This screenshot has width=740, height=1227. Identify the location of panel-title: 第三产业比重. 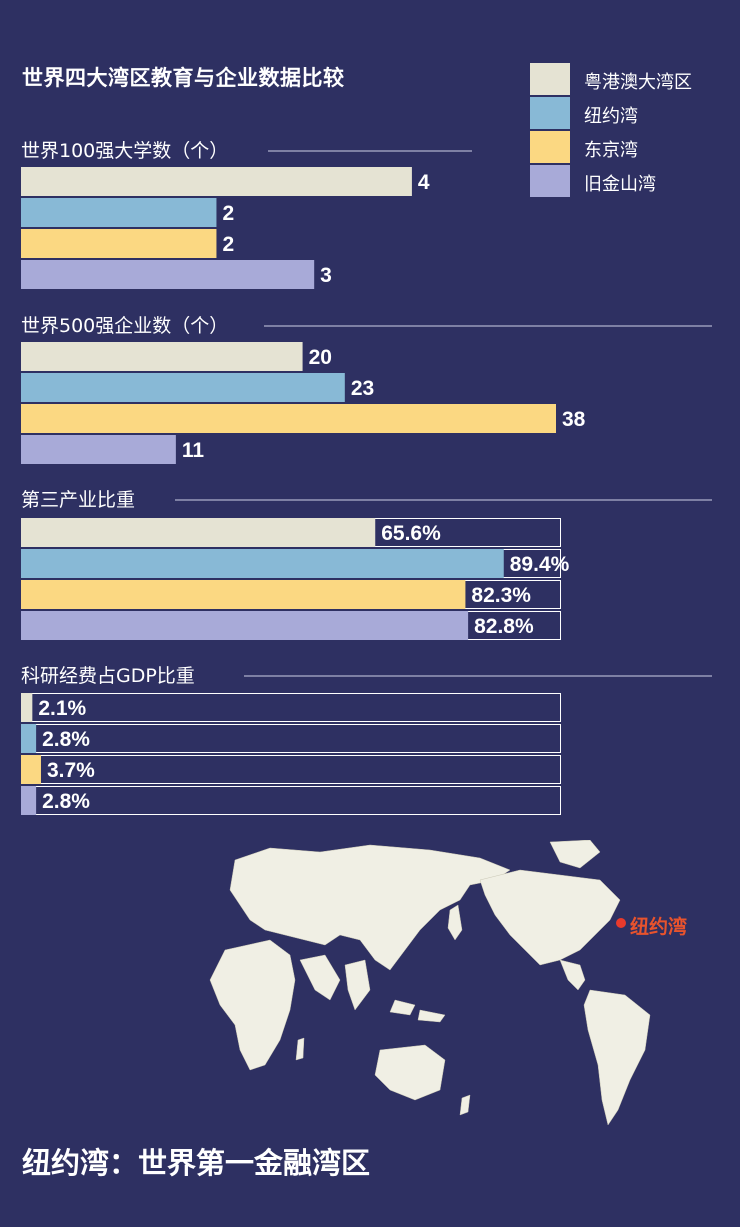
(78, 500).